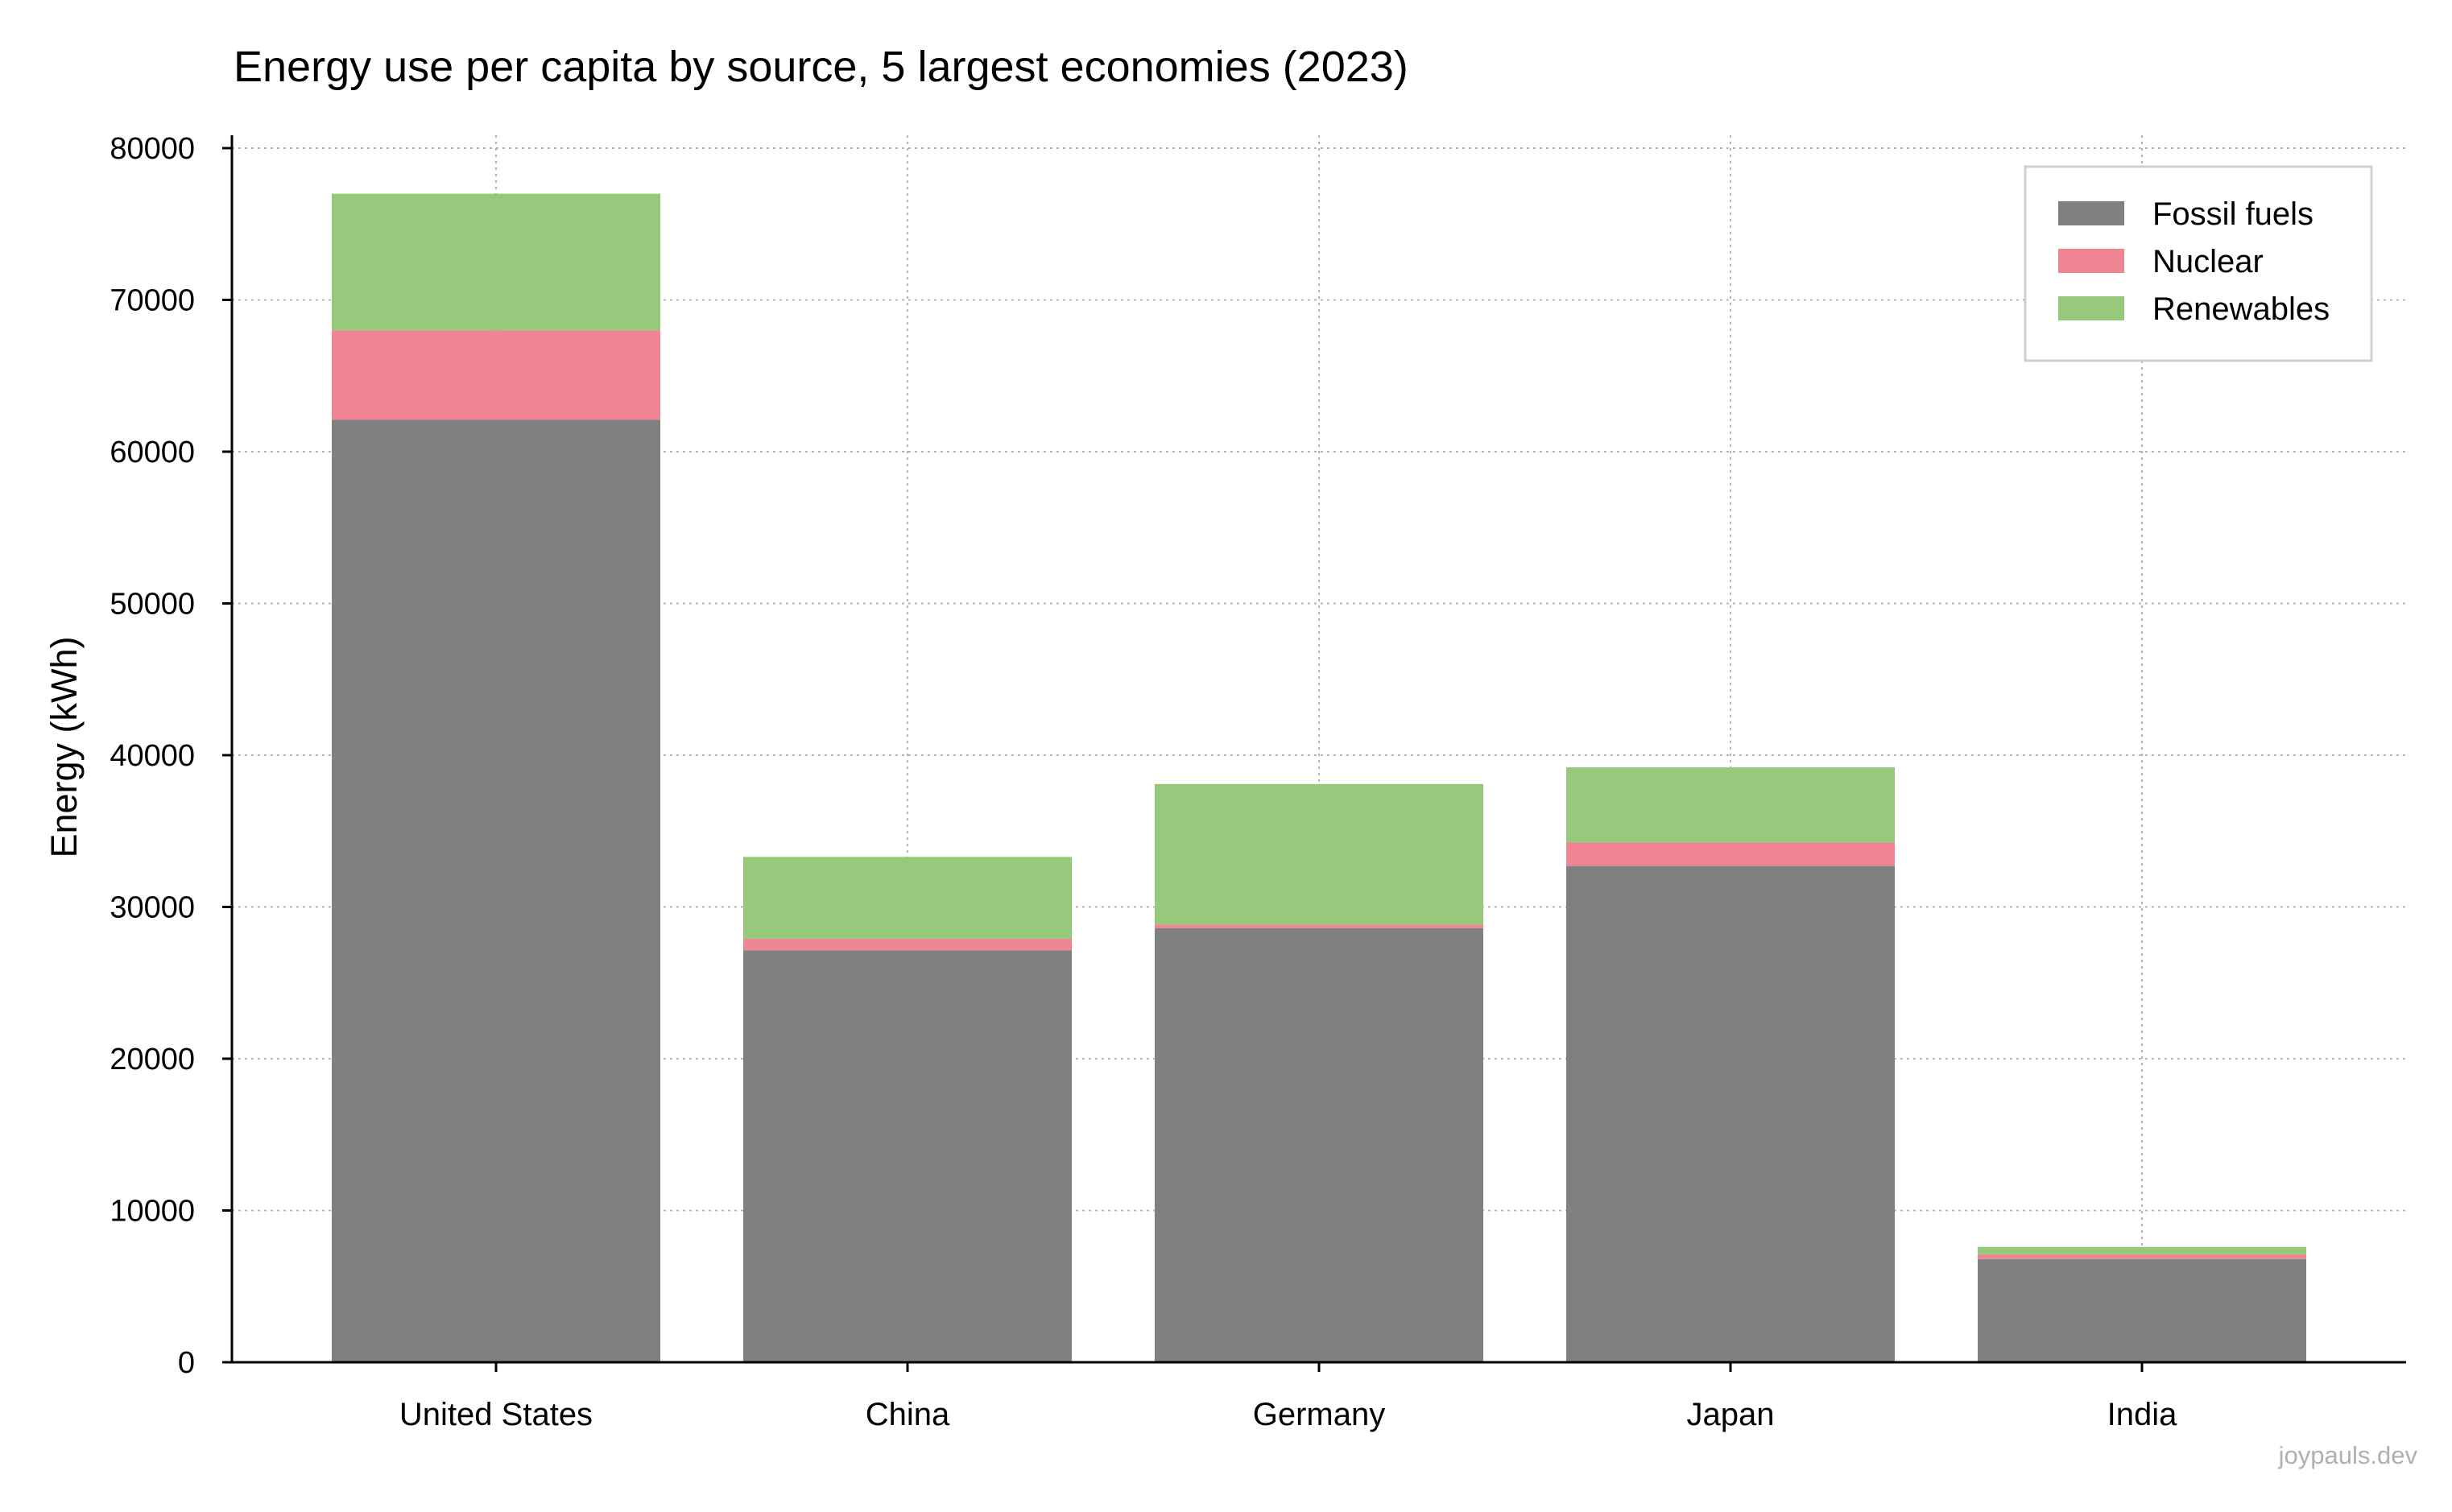 The height and width of the screenshot is (1512, 2452). I want to click on y-tick-label: 40000, so click(152, 756).